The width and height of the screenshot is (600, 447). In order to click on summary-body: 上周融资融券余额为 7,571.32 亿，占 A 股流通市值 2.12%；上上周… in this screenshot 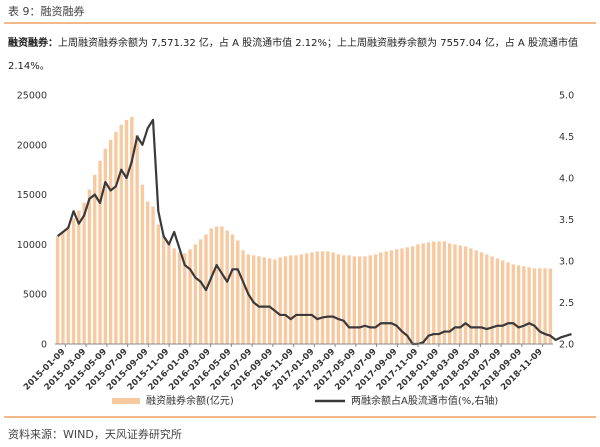, I will do `click(293, 55)`.